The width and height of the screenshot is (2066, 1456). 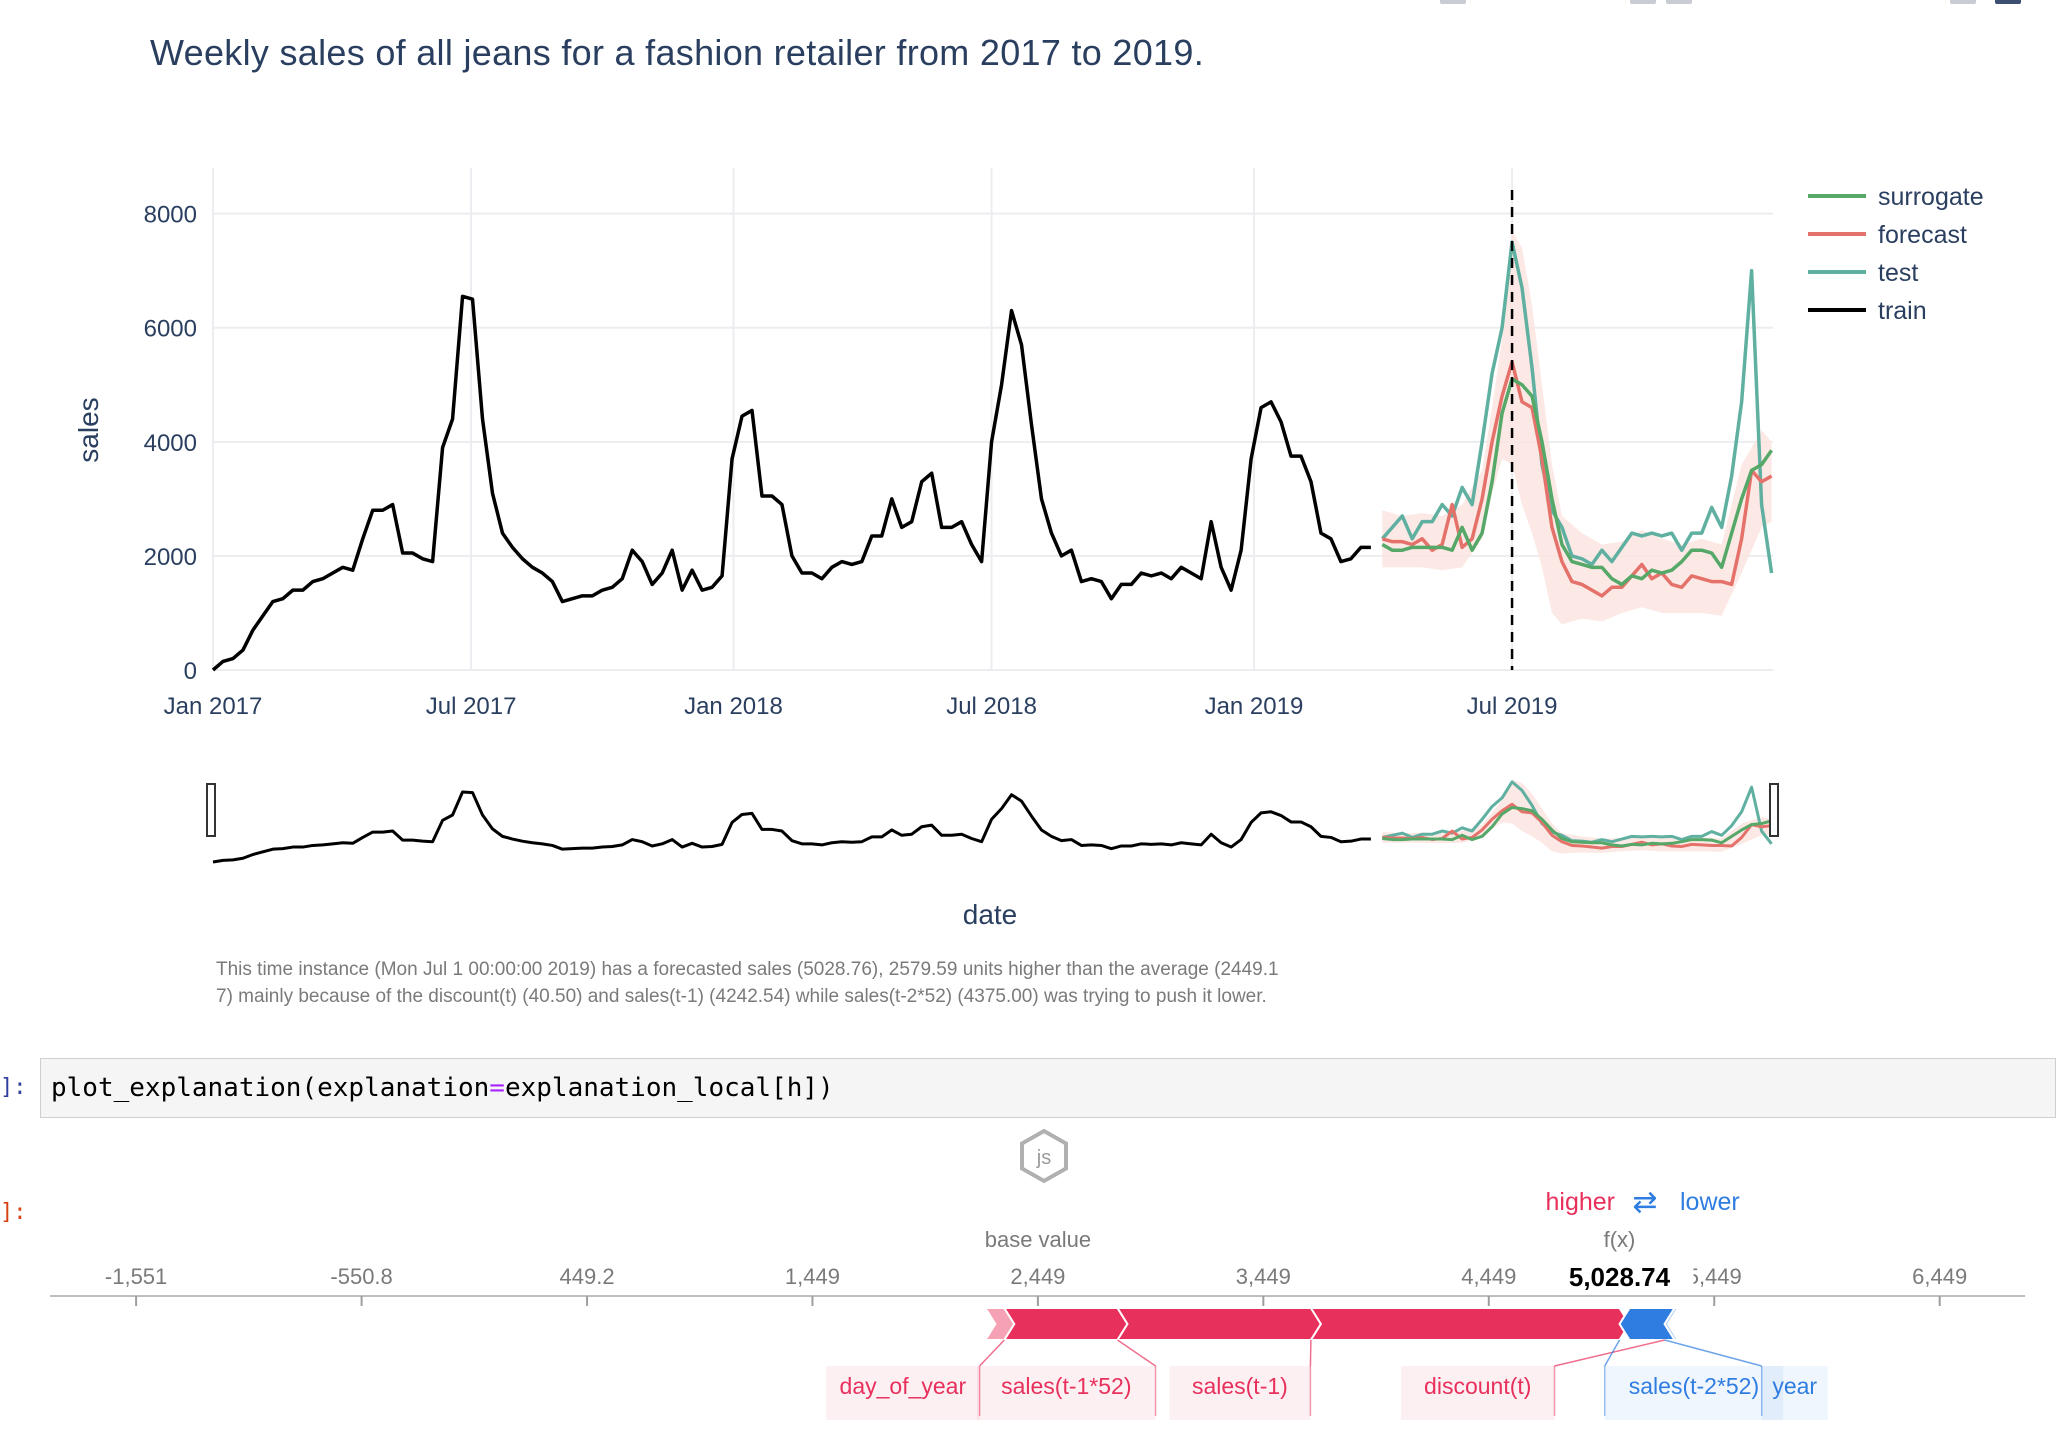 I want to click on range-slider, so click(x=992, y=821).